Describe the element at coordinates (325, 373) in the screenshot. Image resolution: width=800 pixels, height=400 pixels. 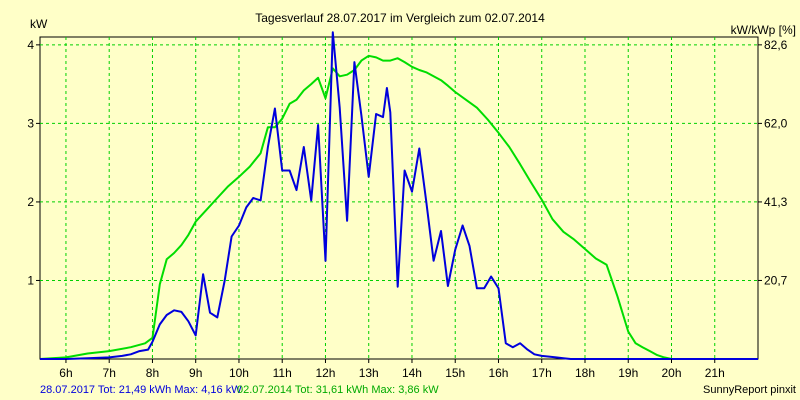
I see `x-tick-label: 12h` at that location.